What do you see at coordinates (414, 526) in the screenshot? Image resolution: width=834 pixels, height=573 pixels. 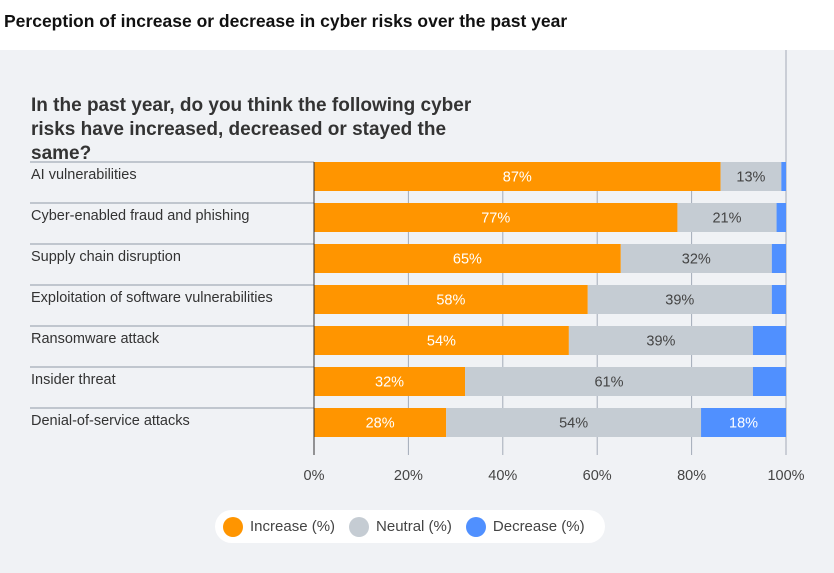 I see `legend-label: Neutral (%)` at bounding box center [414, 526].